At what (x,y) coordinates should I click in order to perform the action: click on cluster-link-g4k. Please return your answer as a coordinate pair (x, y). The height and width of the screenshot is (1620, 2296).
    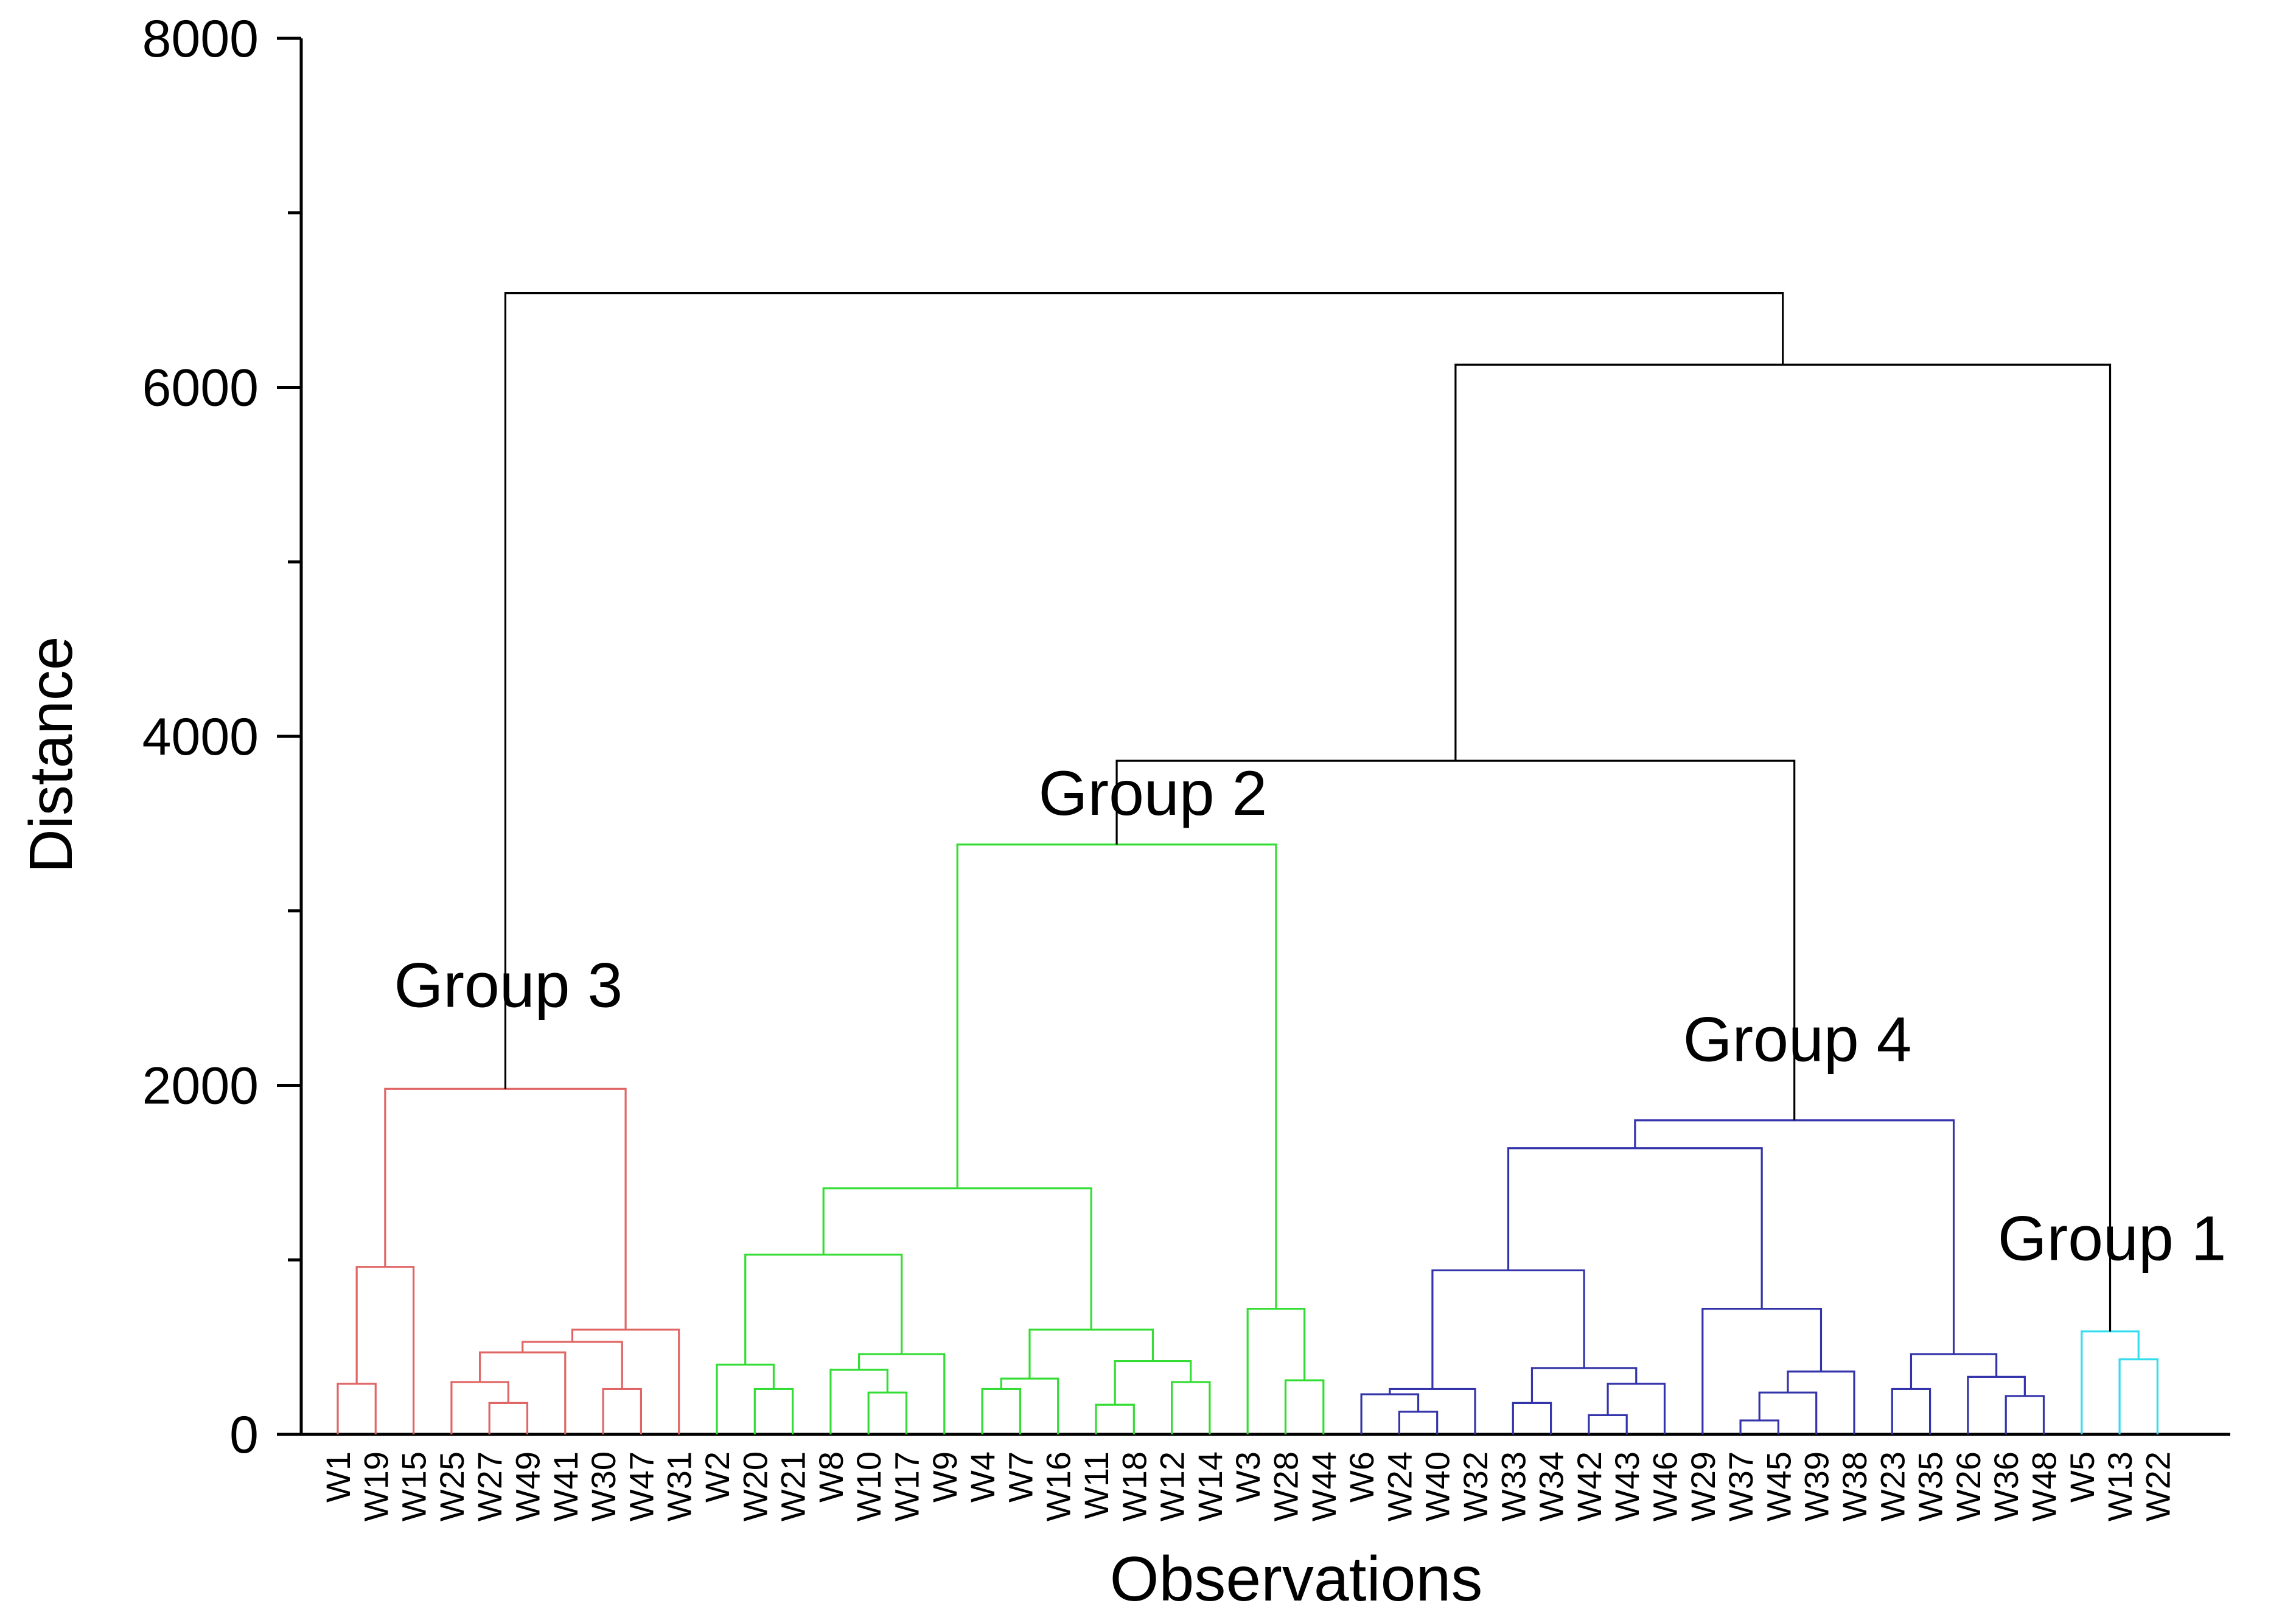
    Looking at the image, I should click on (1821, 1402).